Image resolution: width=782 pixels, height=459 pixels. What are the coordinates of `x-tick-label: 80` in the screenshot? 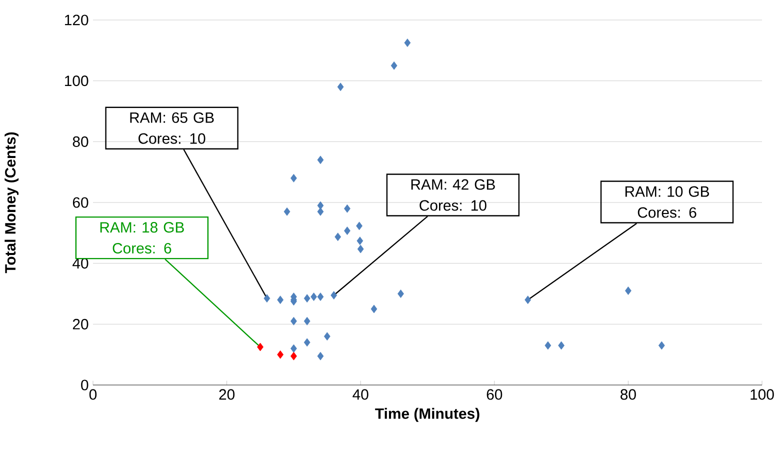 It's located at (628, 394).